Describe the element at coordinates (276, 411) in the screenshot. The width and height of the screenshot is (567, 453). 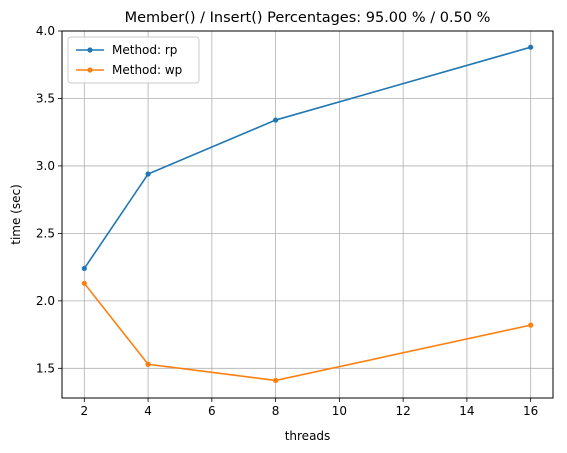
I see `x-tick-label: 8` at that location.